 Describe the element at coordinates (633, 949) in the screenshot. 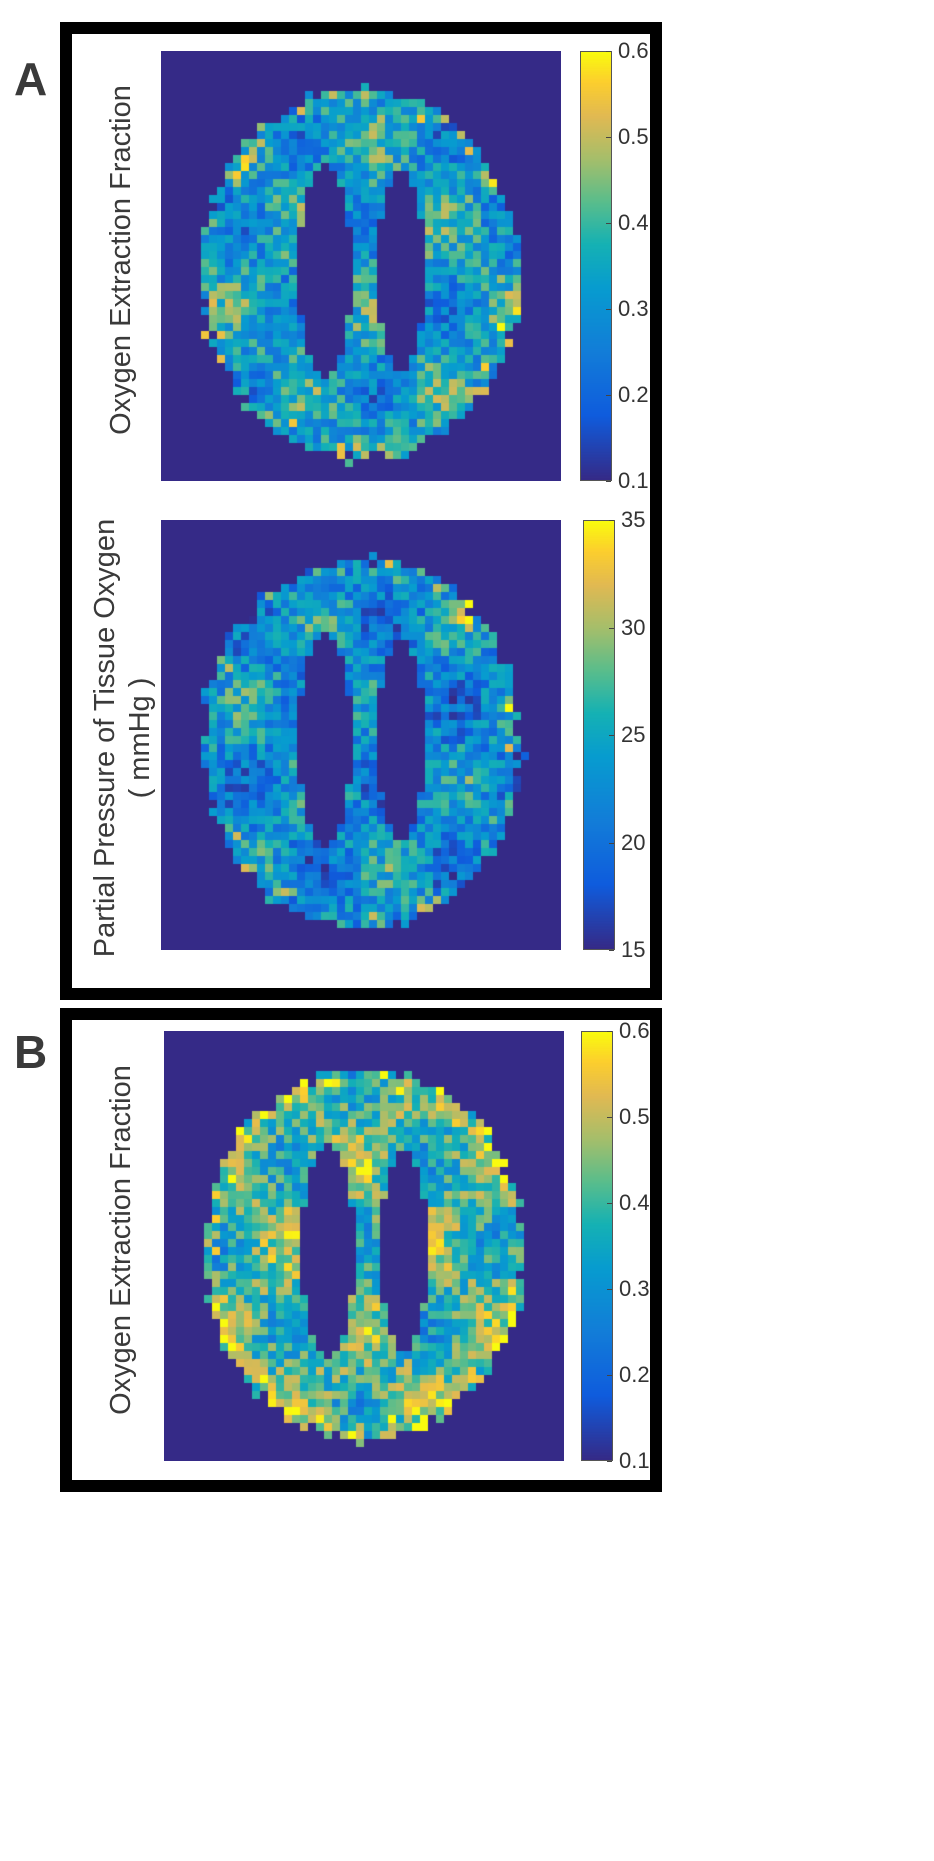

I see `colorbar-tick-label: 15` at that location.